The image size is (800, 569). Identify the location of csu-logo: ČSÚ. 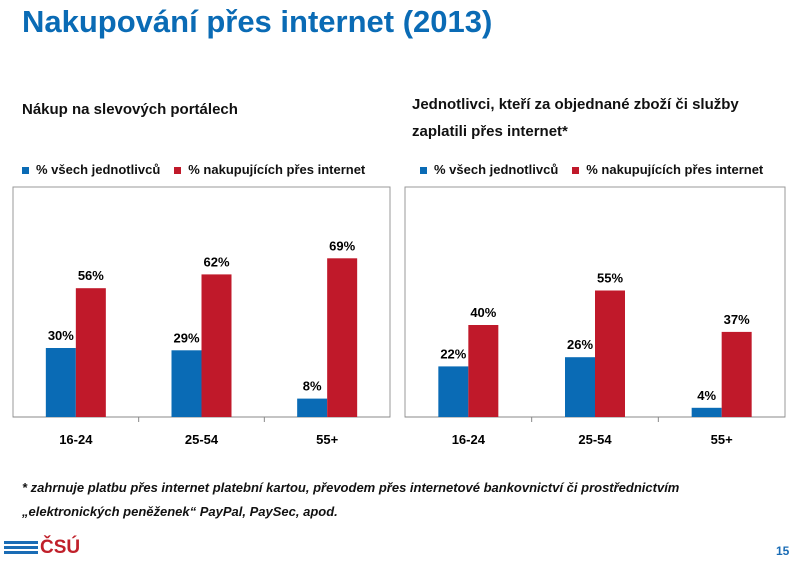
(42, 548).